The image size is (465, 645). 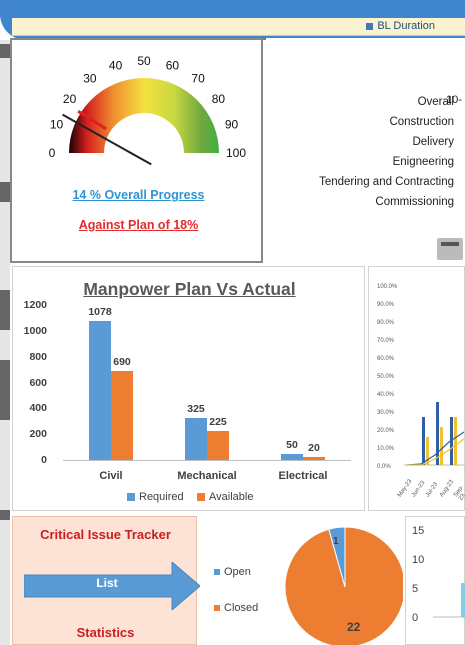 I want to click on legend-label: Required, so click(x=161, y=497).